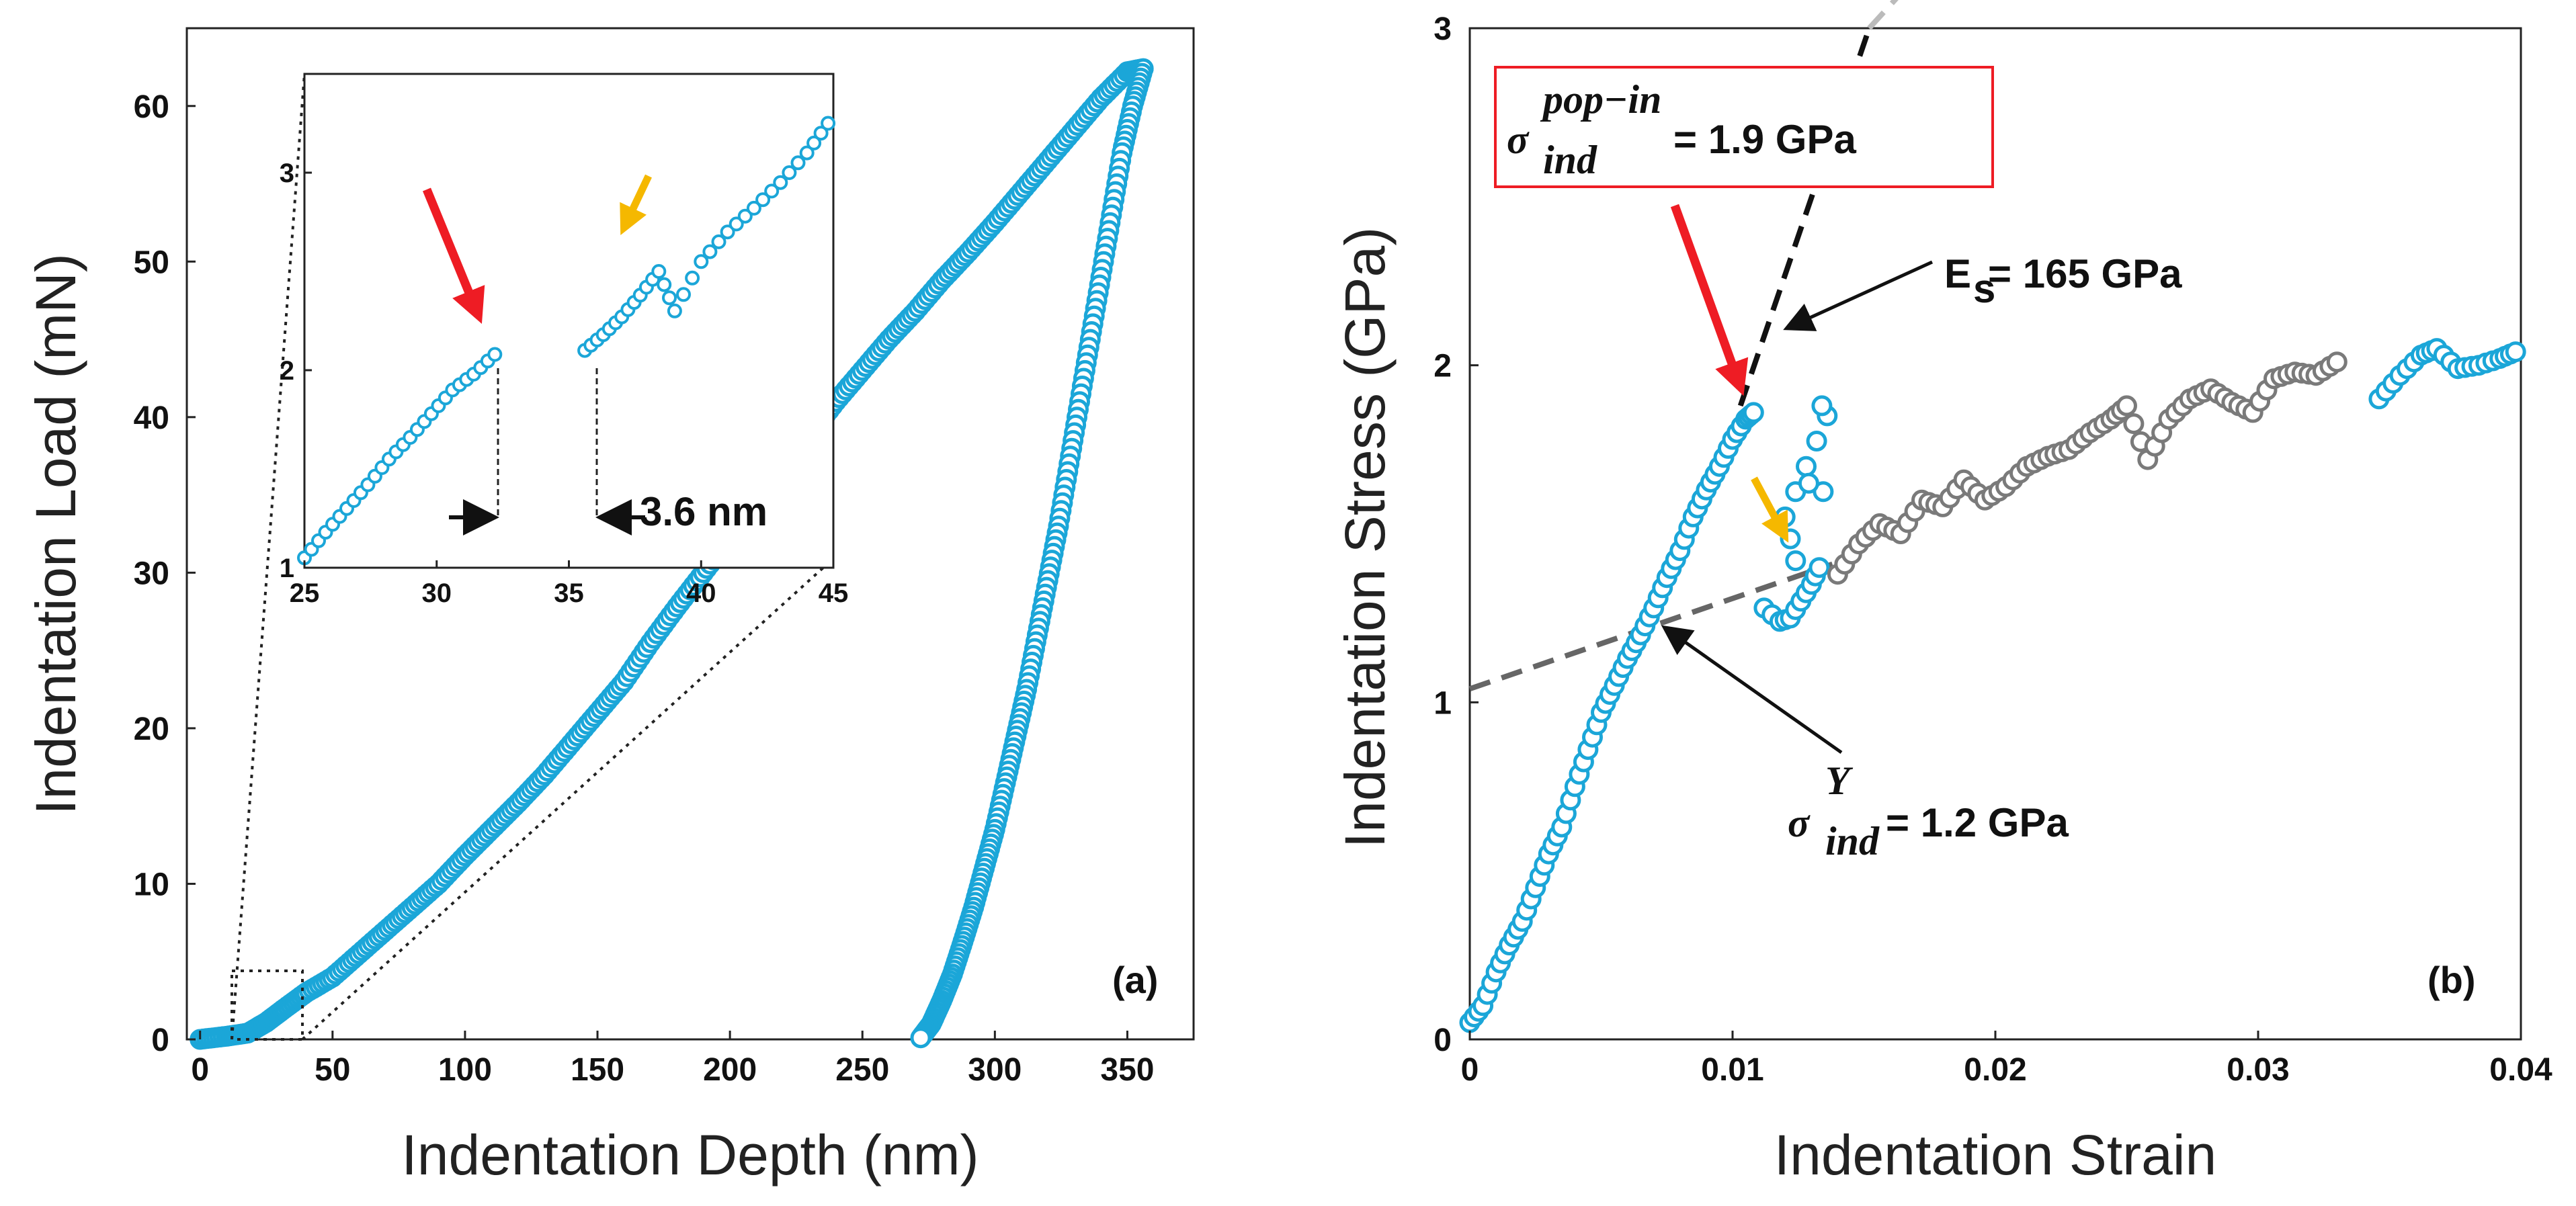  What do you see at coordinates (706, 237) in the screenshot?
I see `inset-after-pop-in` at bounding box center [706, 237].